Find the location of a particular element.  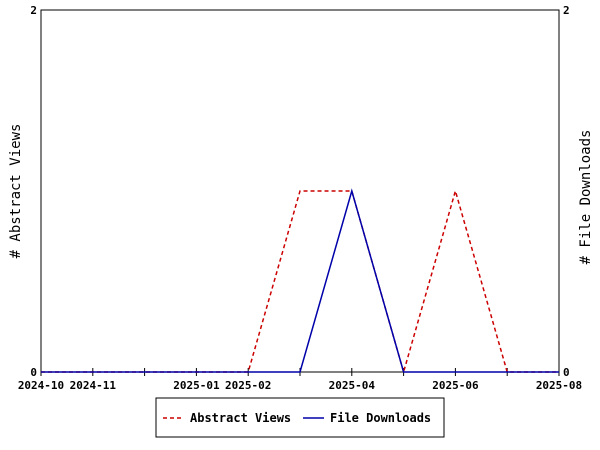

y-right-tick-label: 0 is located at coordinates (566, 372).